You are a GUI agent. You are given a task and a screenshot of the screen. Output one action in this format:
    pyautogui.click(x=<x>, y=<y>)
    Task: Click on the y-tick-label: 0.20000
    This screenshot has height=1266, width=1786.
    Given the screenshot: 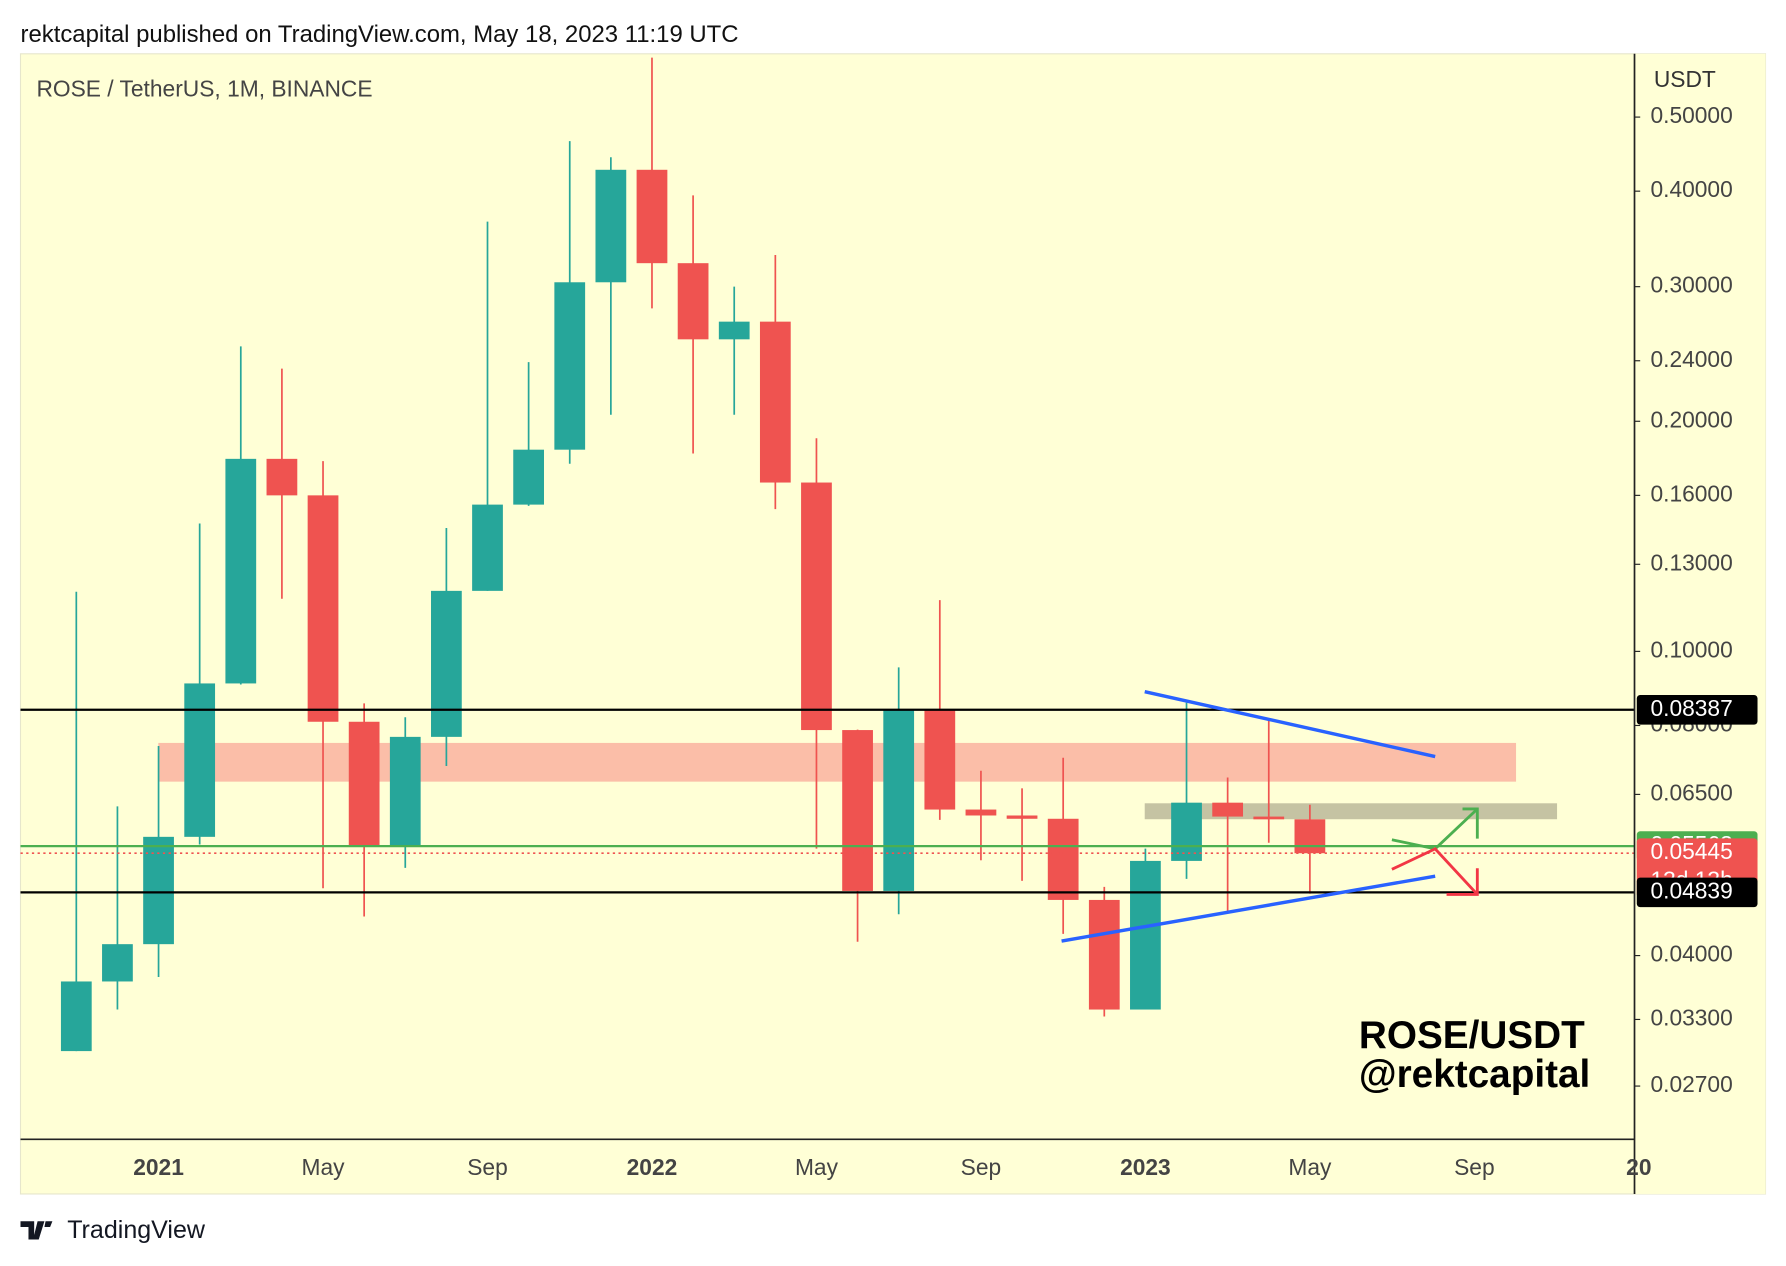 What is the action you would take?
    pyautogui.click(x=1691, y=419)
    